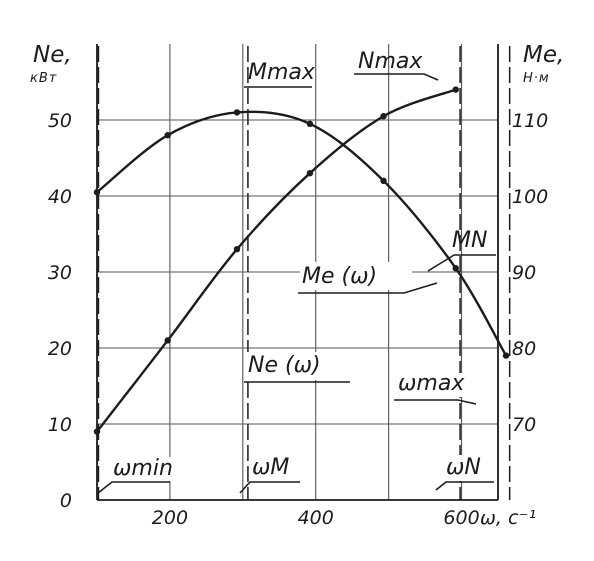  What do you see at coordinates (461, 263) in the screenshot?
I see `m-n-underline` at bounding box center [461, 263].